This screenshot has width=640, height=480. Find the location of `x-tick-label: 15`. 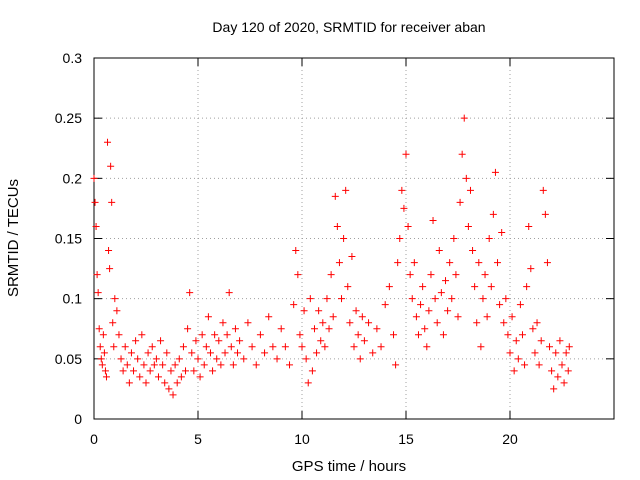

x-tick-label: 15 is located at coordinates (406, 439).